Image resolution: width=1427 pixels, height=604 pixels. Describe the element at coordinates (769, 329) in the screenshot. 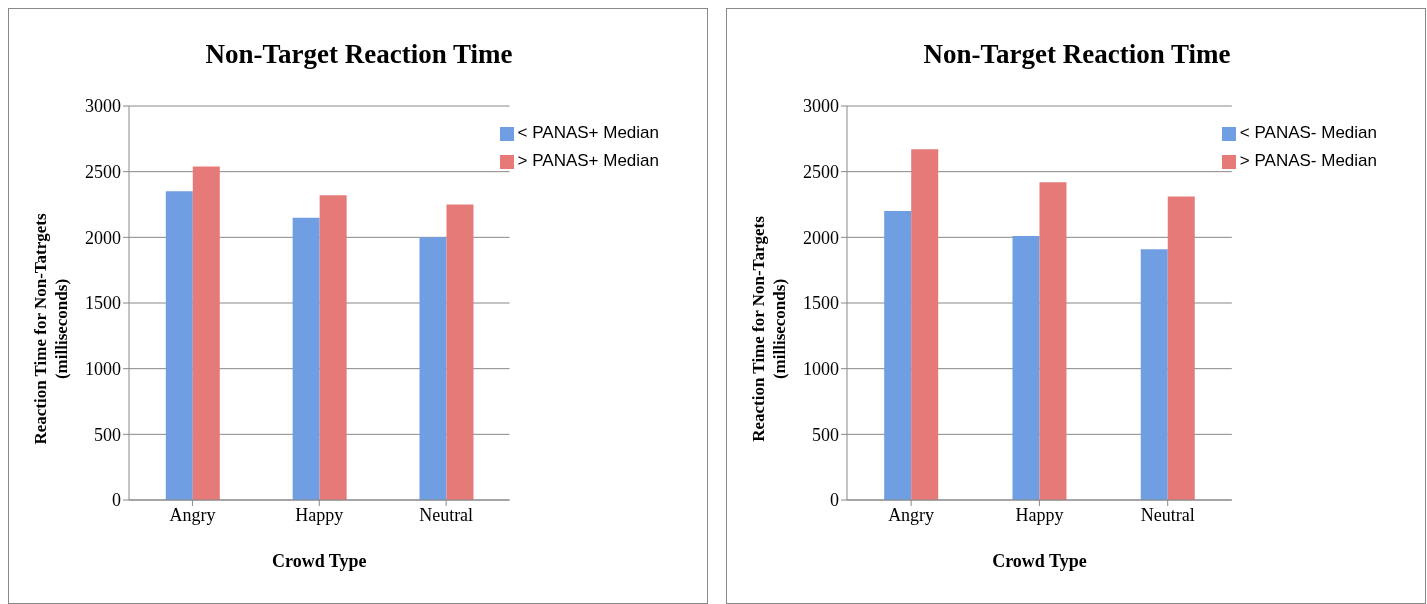

I see `y-axis-title: Reaction Time for Non-Targets (milliseconds)` at that location.